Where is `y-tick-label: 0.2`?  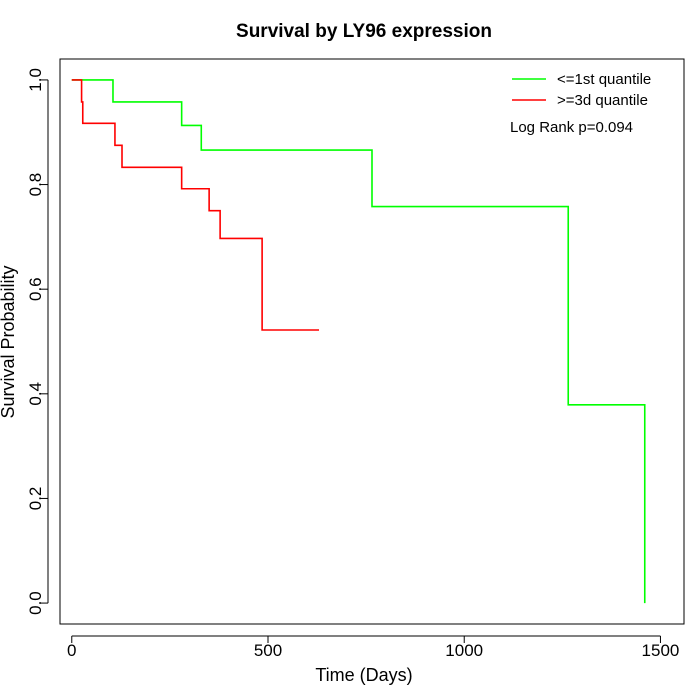 y-tick-label: 0.2 is located at coordinates (35, 499).